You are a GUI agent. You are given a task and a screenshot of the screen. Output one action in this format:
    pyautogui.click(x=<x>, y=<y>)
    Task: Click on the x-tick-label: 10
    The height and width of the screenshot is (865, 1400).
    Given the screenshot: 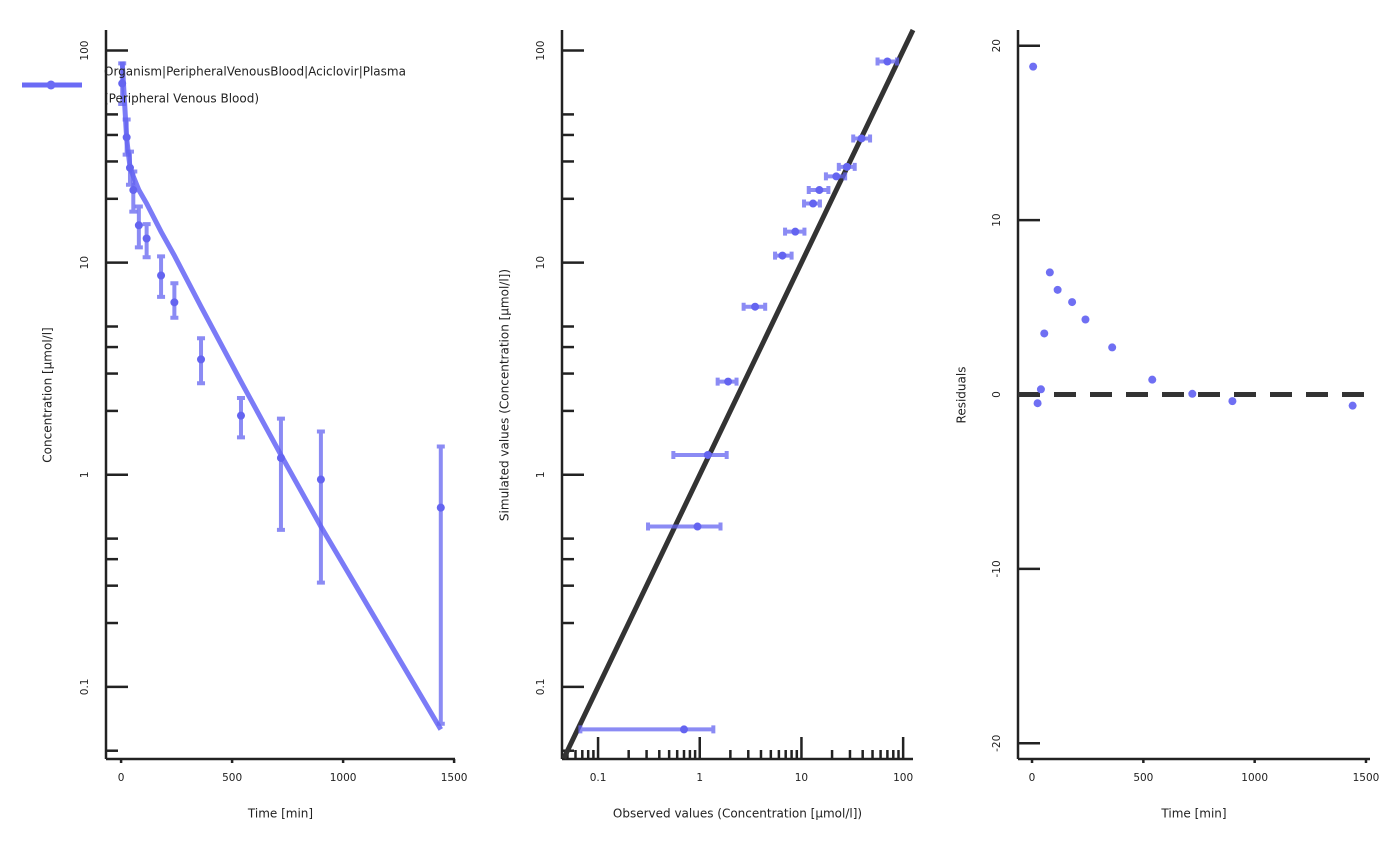 What is the action you would take?
    pyautogui.click(x=801, y=778)
    